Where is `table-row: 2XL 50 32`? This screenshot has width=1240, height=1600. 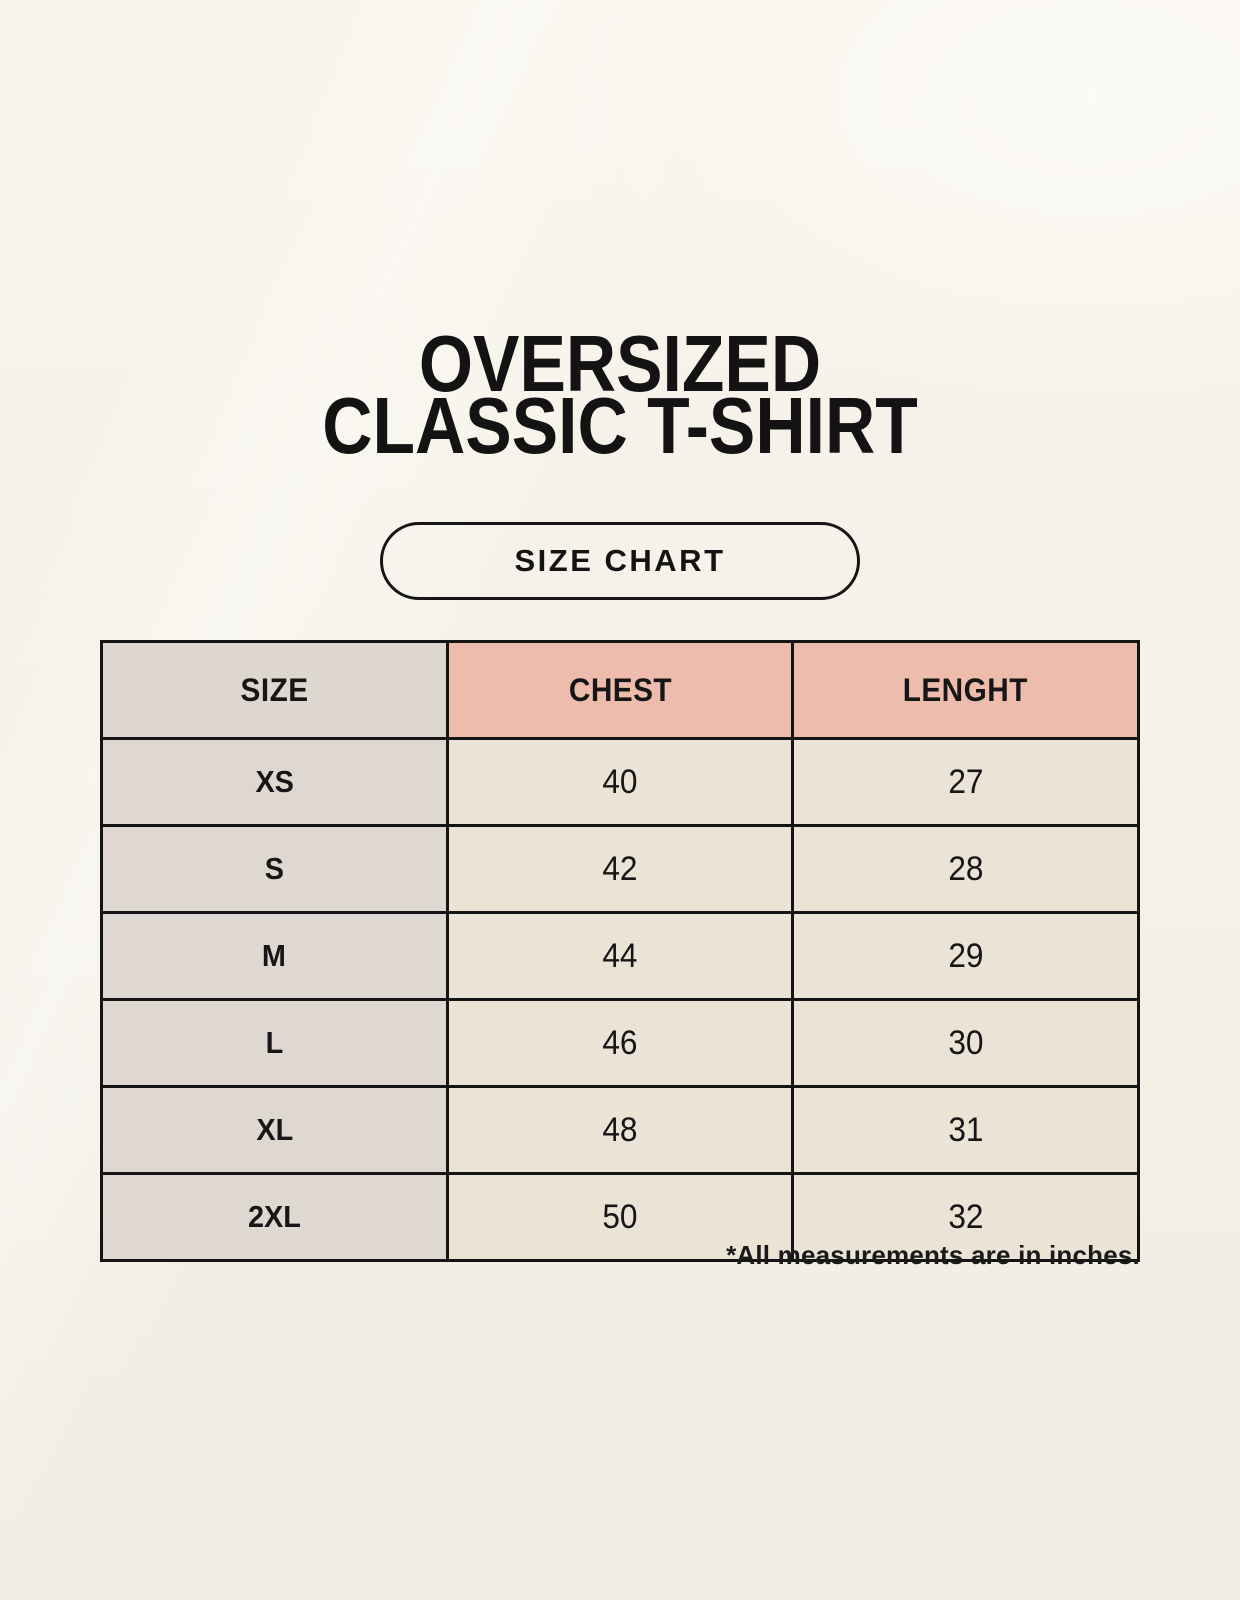 table-row: 2XL 50 32 is located at coordinates (620, 1217).